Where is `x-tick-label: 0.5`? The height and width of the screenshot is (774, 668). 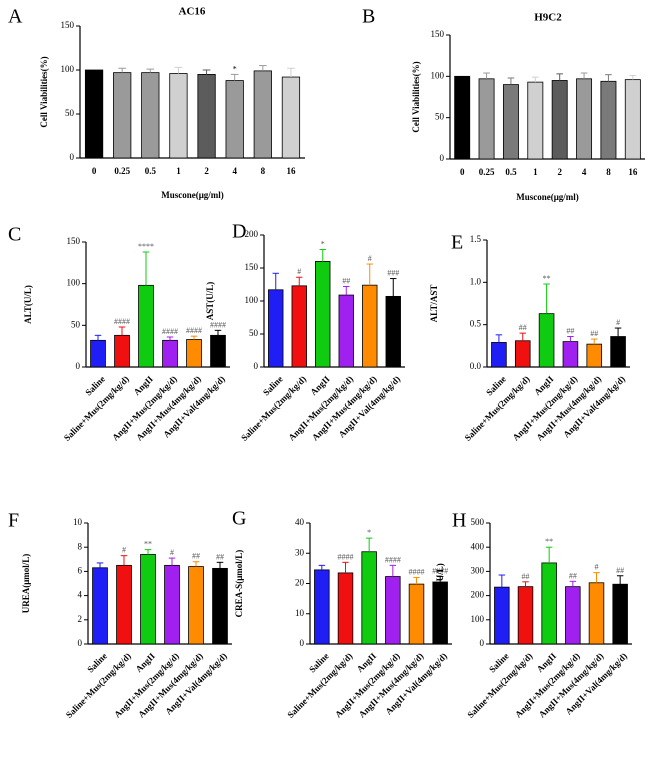 x-tick-label: 0.5 is located at coordinates (511, 172).